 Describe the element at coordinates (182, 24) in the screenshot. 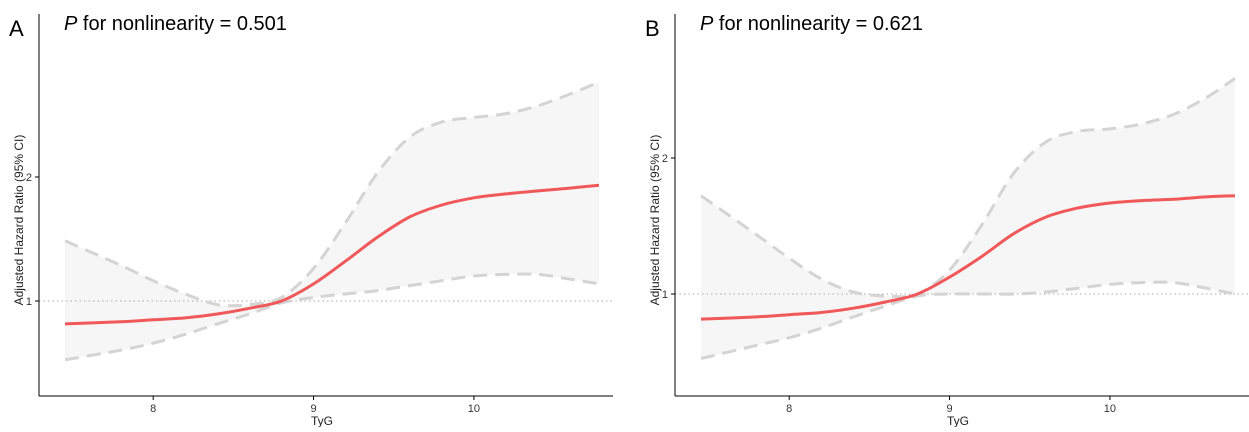

I see `p-value-text: for nonlinearity = 0.501` at that location.